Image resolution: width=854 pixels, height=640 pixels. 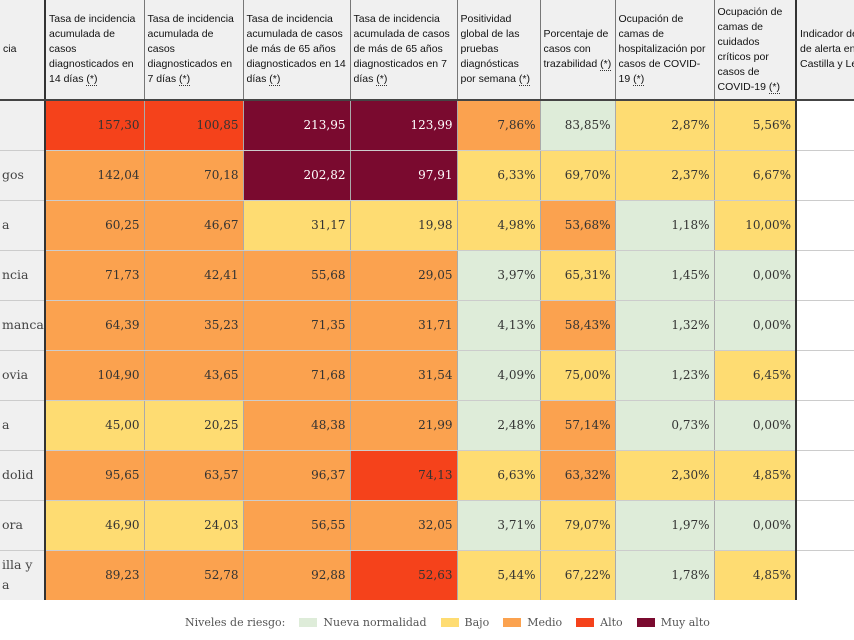 What do you see at coordinates (499, 275) in the screenshot?
I see `indicator-value: 3,97%` at bounding box center [499, 275].